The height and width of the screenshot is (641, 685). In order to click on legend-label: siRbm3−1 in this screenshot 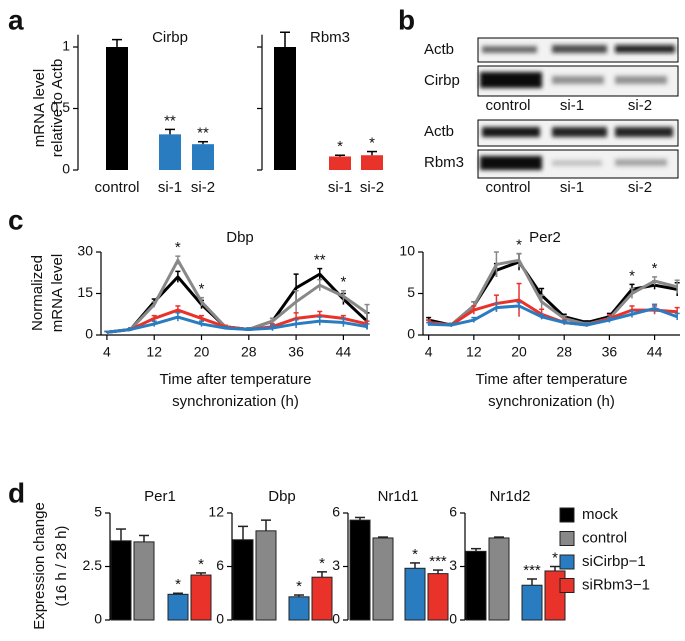, I will do `click(616, 584)`.